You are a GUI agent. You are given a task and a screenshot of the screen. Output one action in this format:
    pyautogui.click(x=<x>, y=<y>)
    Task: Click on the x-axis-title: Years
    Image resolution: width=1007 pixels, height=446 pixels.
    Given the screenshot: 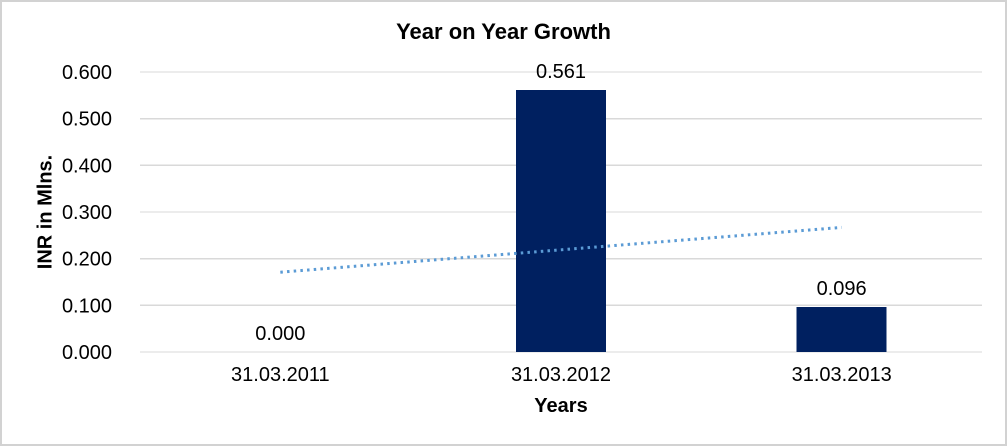 What is the action you would take?
    pyautogui.click(x=561, y=406)
    